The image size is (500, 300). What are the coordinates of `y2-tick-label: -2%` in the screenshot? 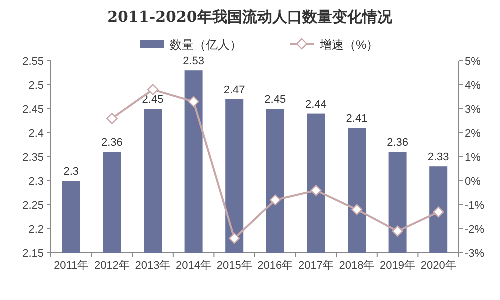 It's located at (475, 230).